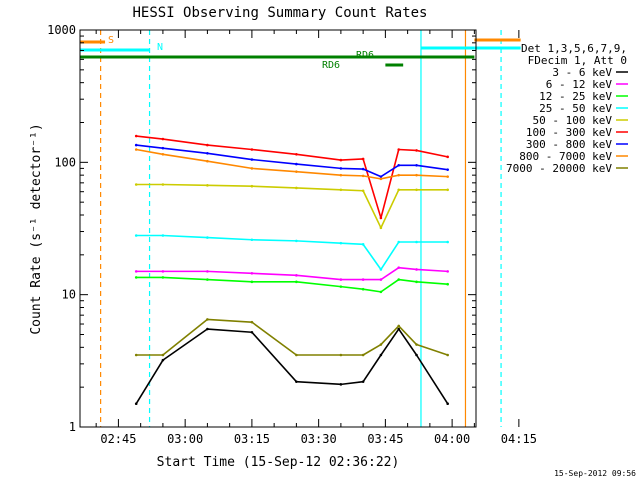 The image size is (640, 480). I want to click on annotation-label: N, so click(160, 47).